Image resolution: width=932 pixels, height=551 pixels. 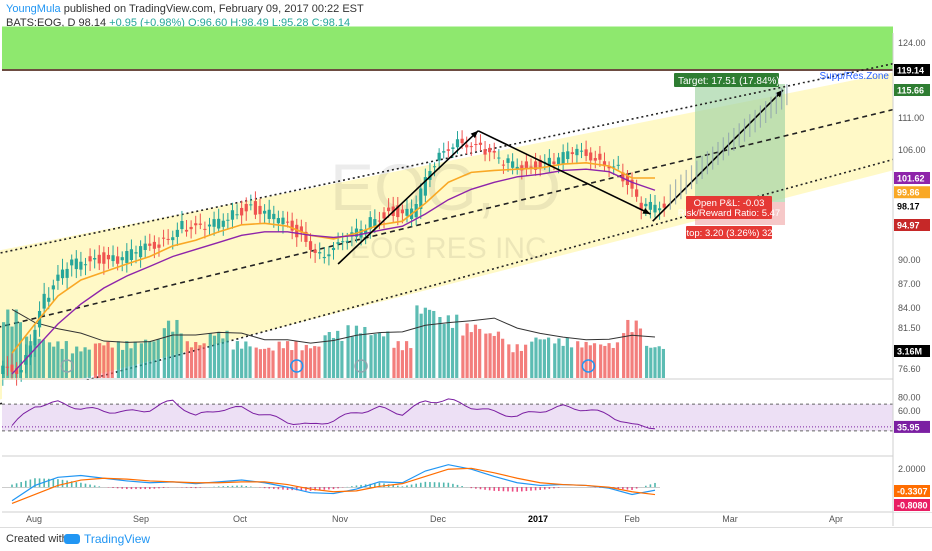 What do you see at coordinates (41, 23) in the screenshot?
I see `symbol-label: BATS:EOG, D` at bounding box center [41, 23].